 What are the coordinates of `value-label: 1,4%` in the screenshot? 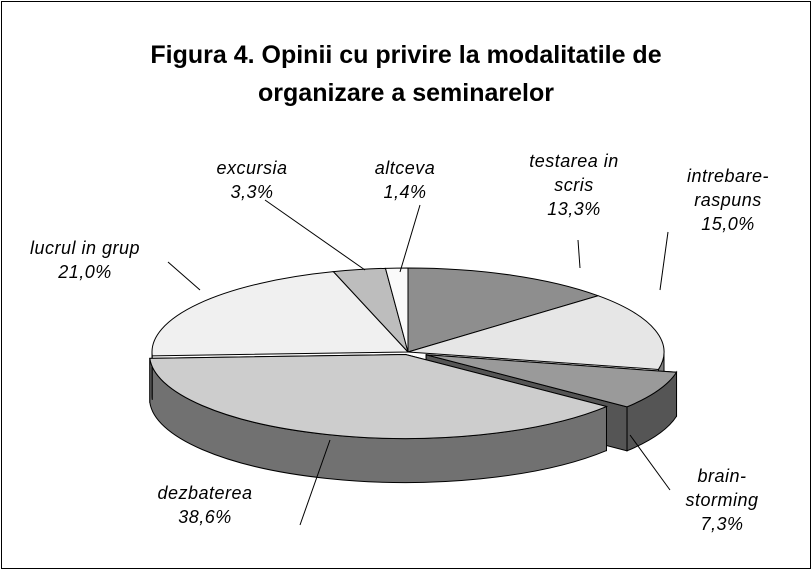 It's located at (405, 192).